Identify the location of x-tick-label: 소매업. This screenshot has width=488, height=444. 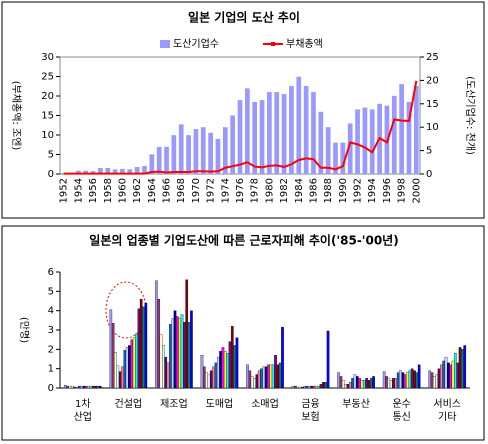
(265, 404).